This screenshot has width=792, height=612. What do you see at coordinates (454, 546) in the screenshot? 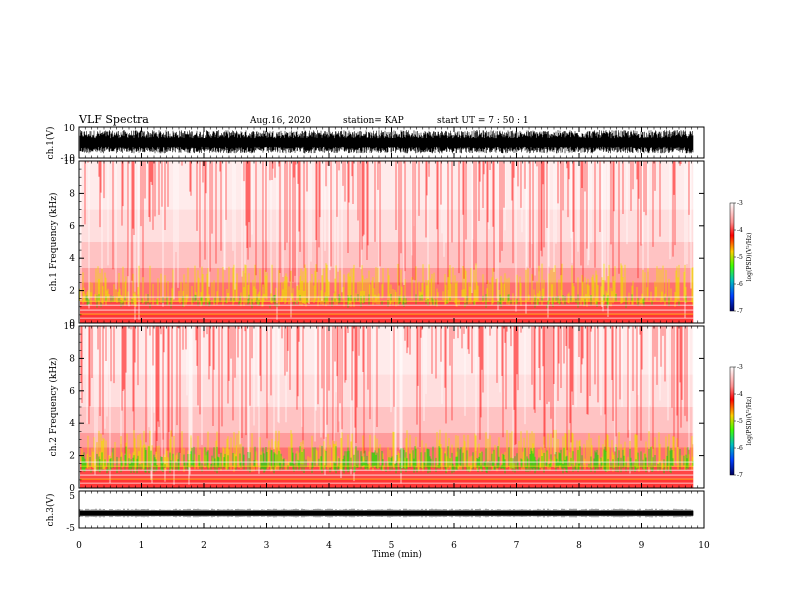
I see `xtick-label-6: 6` at bounding box center [454, 546].